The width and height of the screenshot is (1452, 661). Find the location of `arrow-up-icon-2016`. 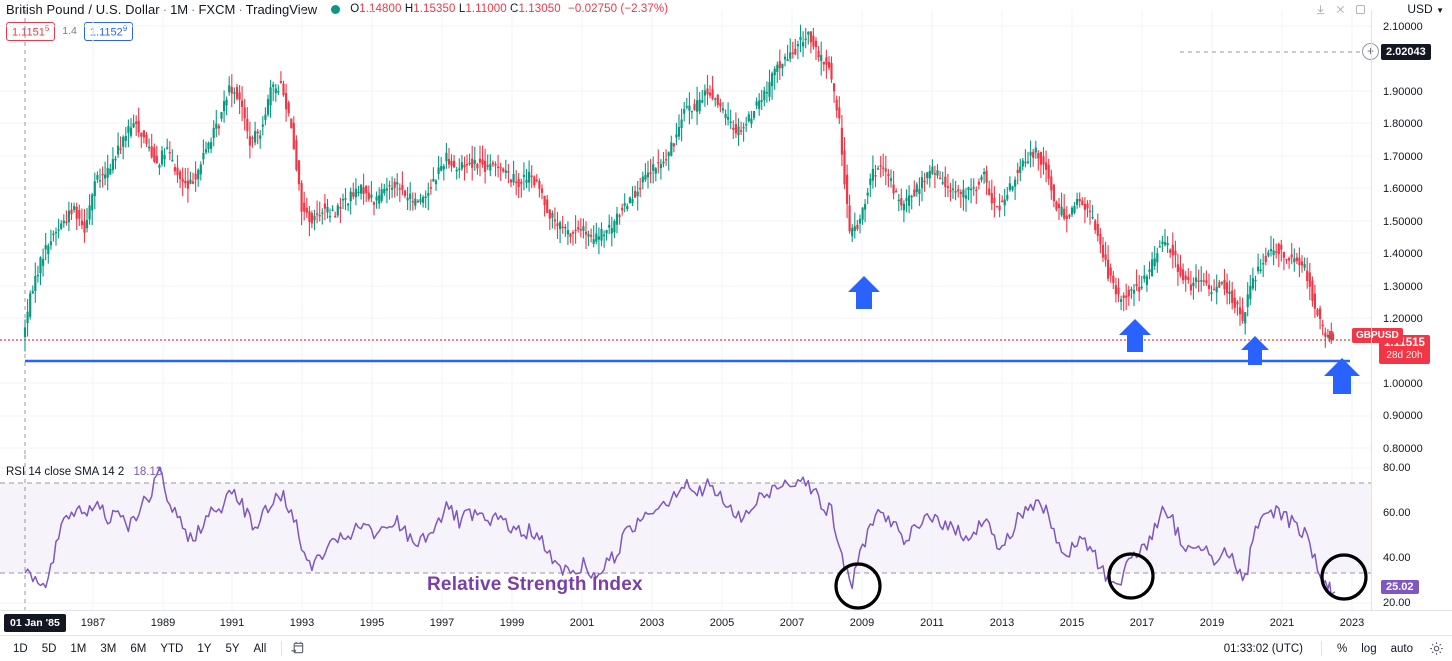

arrow-up-icon-2016 is located at coordinates (1135, 335).